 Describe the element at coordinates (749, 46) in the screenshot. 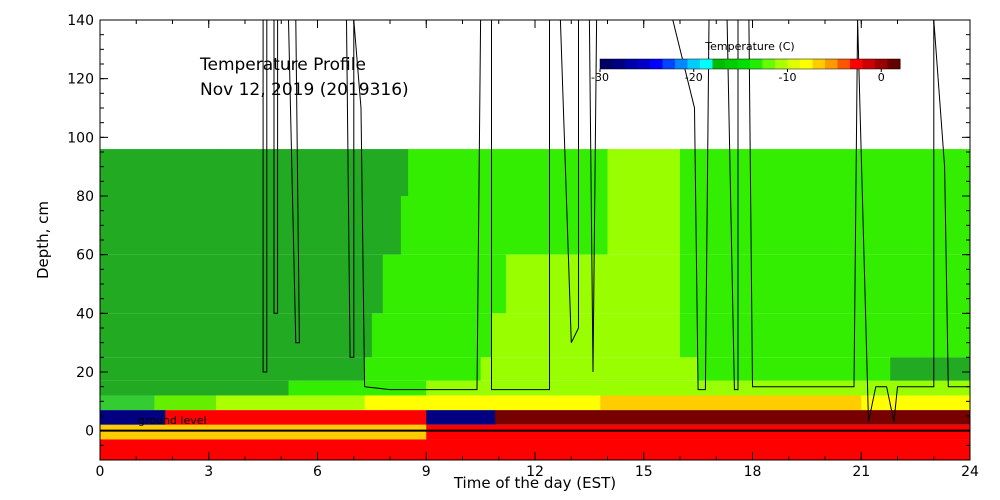

I see `colorbar-title: Temperature (C)` at that location.